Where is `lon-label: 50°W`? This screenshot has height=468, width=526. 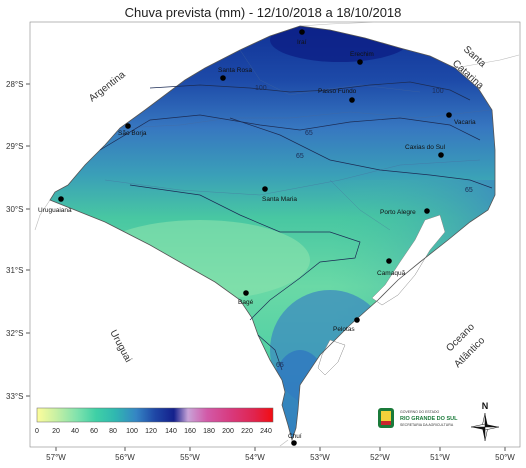
lon-label: 50°W is located at coordinates (505, 457).